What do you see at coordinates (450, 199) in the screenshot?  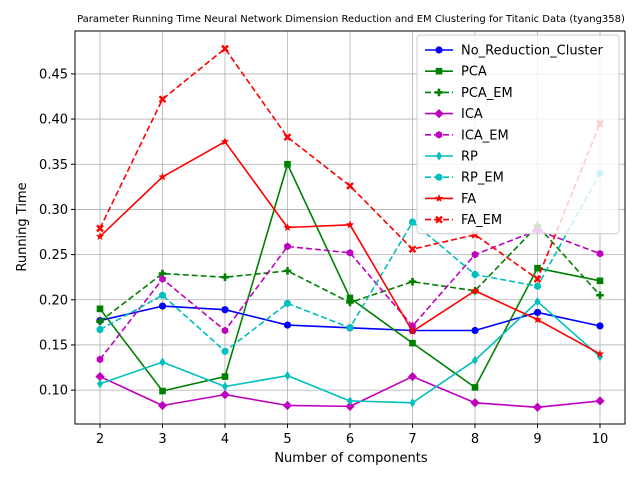 I see `legend-entry: FA` at bounding box center [450, 199].